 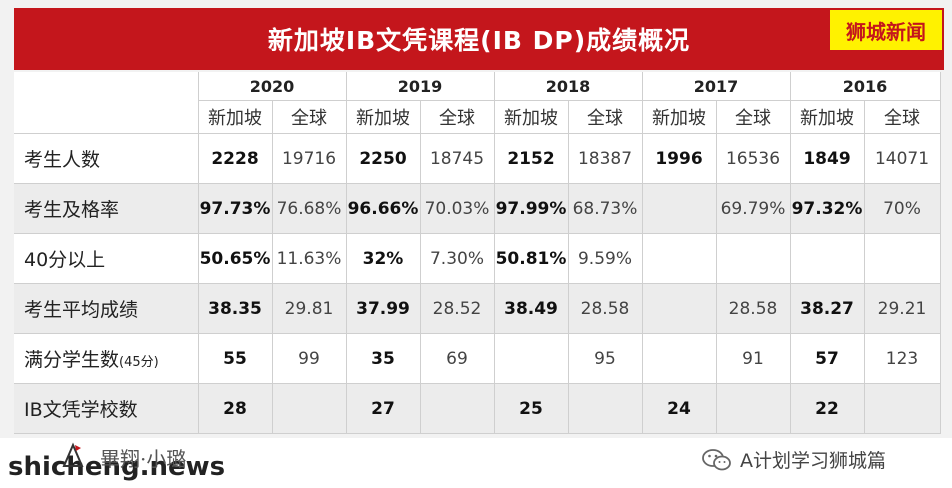 What do you see at coordinates (72, 360) in the screenshot?
I see `row-label-text: 满分学生数` at bounding box center [72, 360].